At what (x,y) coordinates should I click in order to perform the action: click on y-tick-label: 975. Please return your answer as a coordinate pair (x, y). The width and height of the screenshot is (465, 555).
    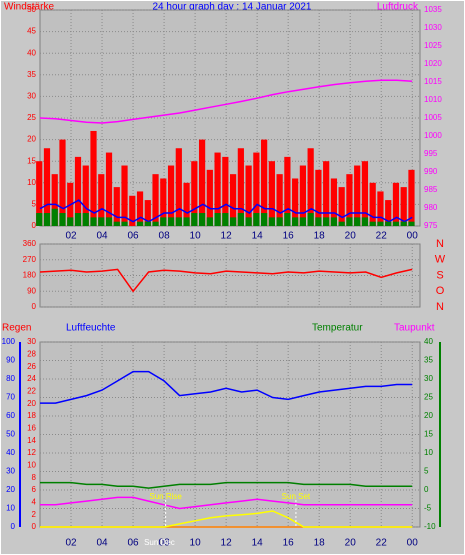
    Looking at the image, I should click on (431, 225).